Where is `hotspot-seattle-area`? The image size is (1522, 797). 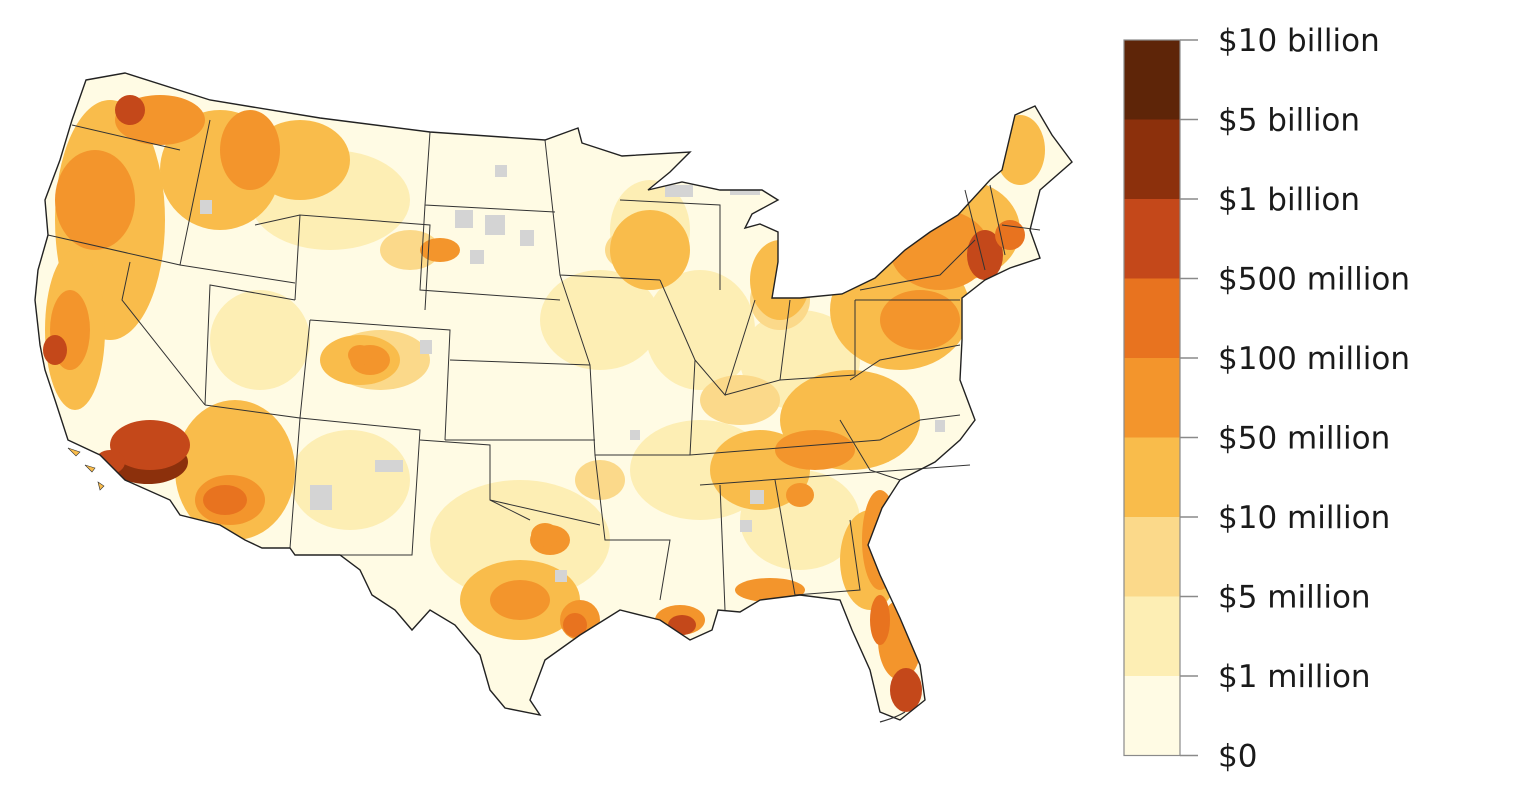 hotspot-seattle-area is located at coordinates (130, 110).